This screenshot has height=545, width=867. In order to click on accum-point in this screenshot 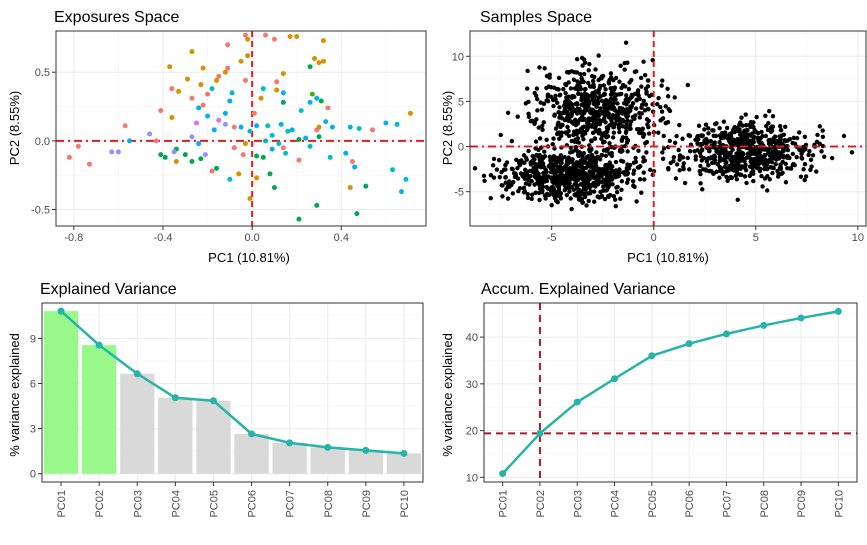, I will do `click(540, 433)`.